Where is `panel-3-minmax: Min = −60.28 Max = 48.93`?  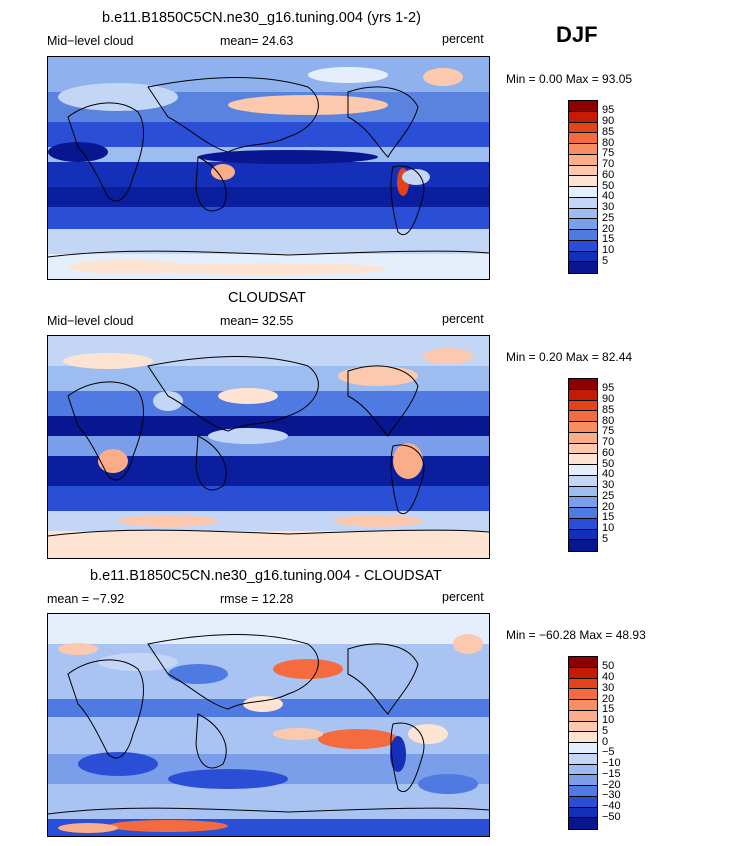 panel-3-minmax: Min = −60.28 Max = 48.93 is located at coordinates (576, 635).